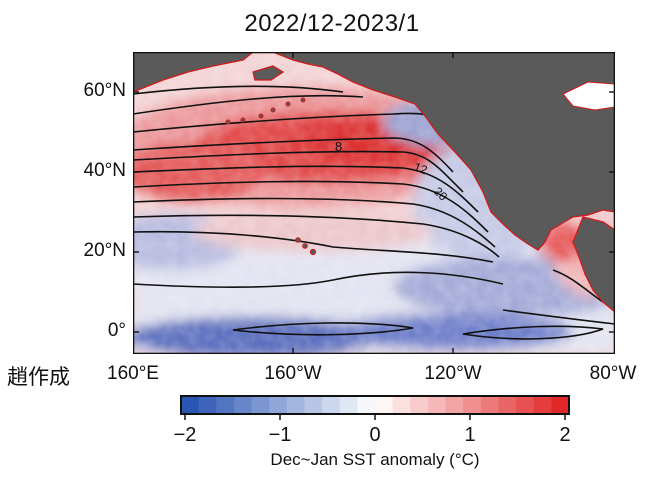 The image size is (664, 484). Describe the element at coordinates (293, 373) in the screenshot. I see `lon-label-160w: 160°W` at that location.